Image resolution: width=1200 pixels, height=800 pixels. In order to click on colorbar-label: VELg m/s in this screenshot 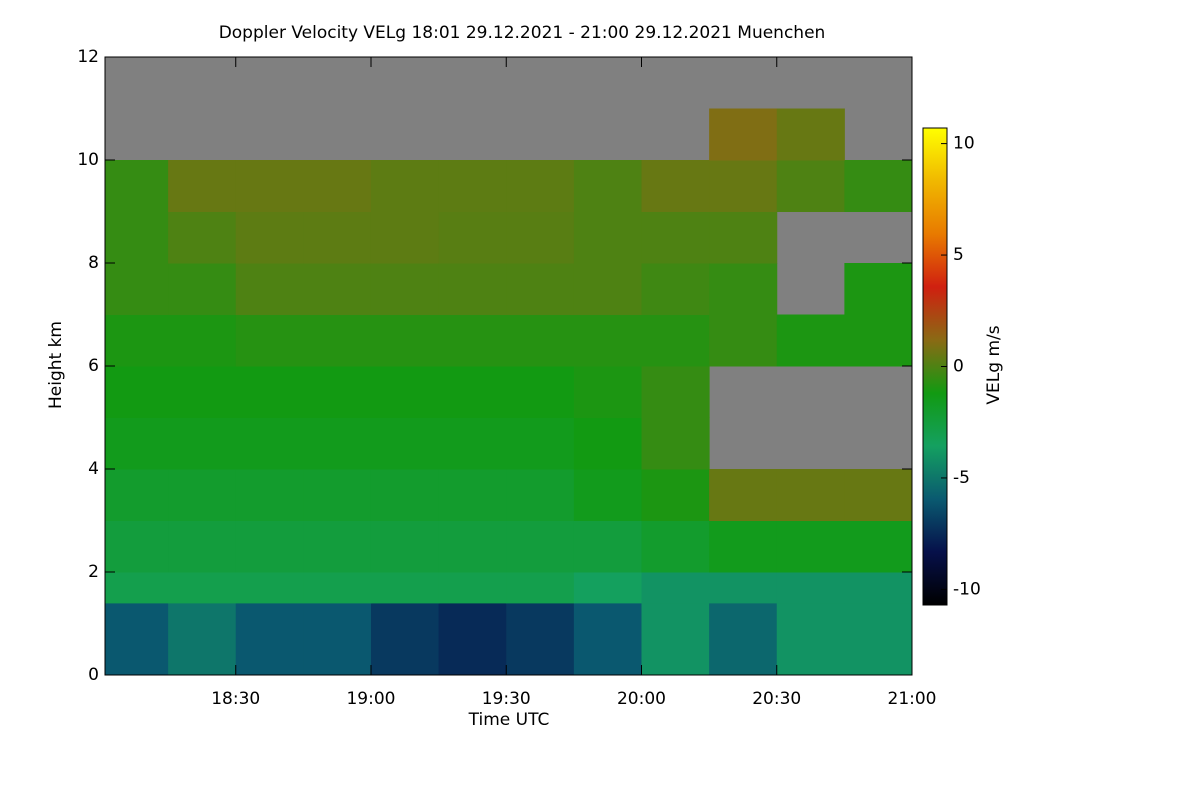, I will do `click(994, 364)`.